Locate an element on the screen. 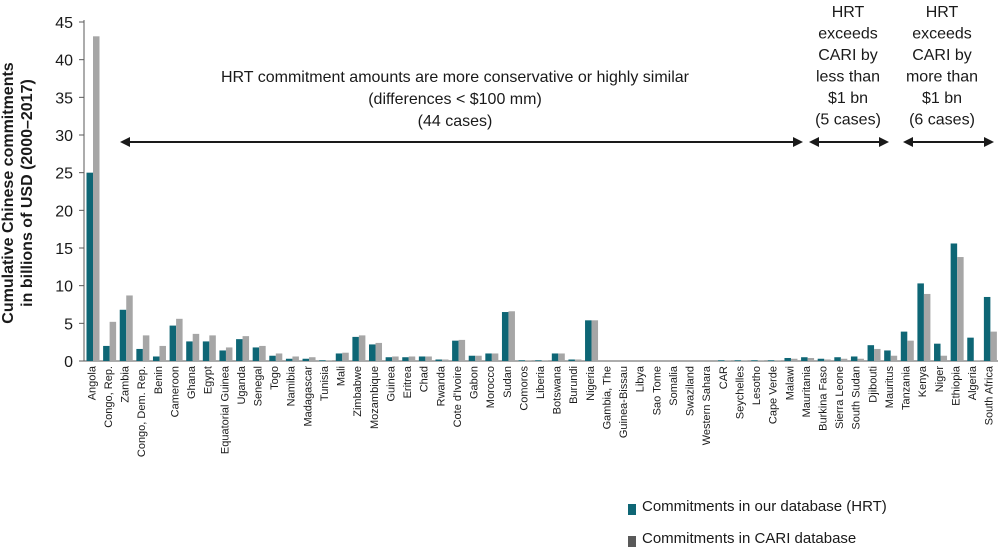  x-category-label: Mauritus is located at coordinates (890, 387).